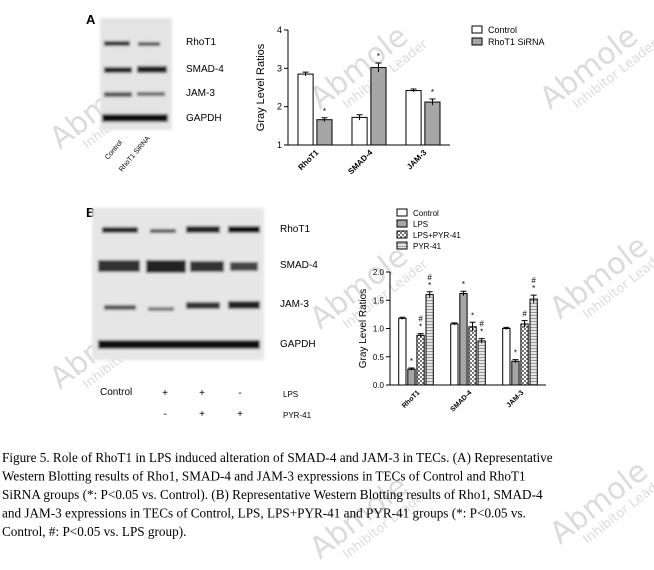  What do you see at coordinates (290, 394) in the screenshot?
I see `row-label: LPS` at bounding box center [290, 394].